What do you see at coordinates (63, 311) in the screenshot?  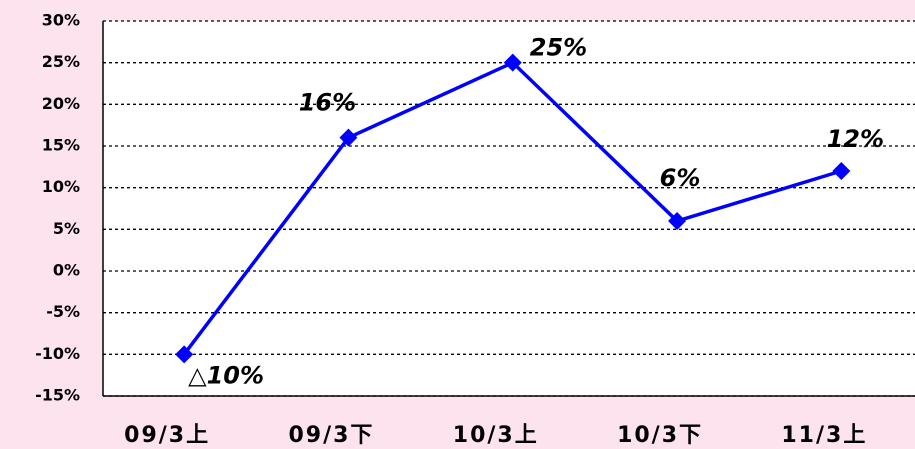 I see `y-tick-label: -5%` at bounding box center [63, 311].